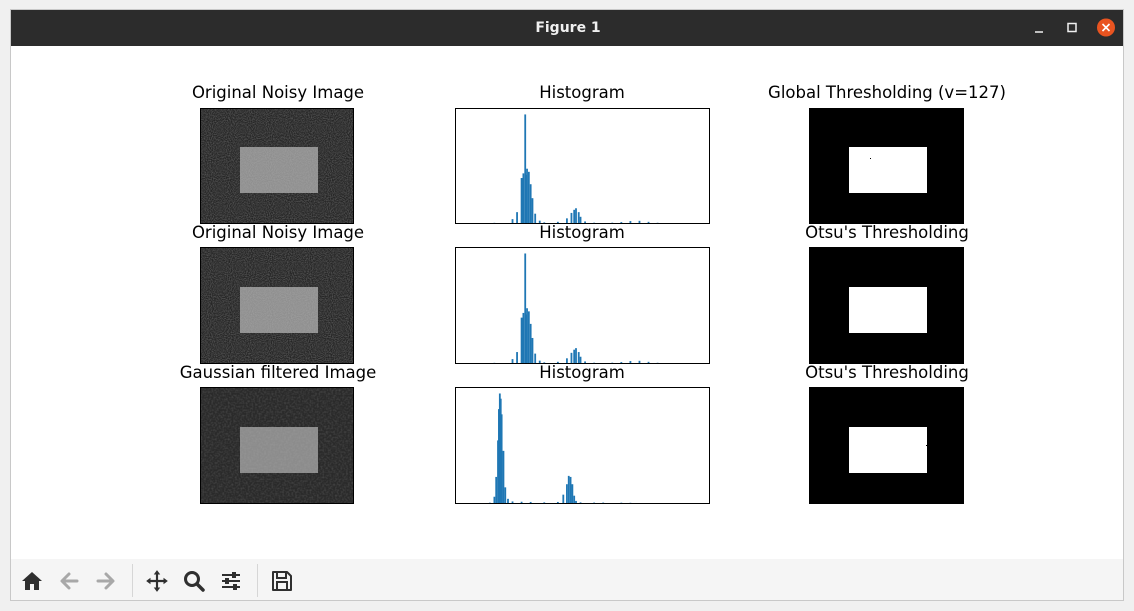 The width and height of the screenshot is (1134, 611). Describe the element at coordinates (106, 581) in the screenshot. I see `forward-button` at that location.